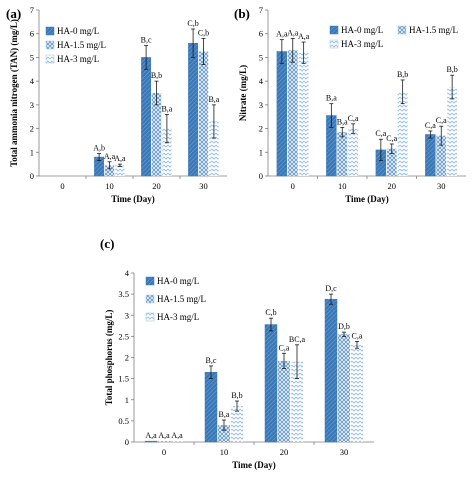 The width and height of the screenshot is (474, 479). I want to click on legend-label: HA-3 mg/L, so click(78, 59).